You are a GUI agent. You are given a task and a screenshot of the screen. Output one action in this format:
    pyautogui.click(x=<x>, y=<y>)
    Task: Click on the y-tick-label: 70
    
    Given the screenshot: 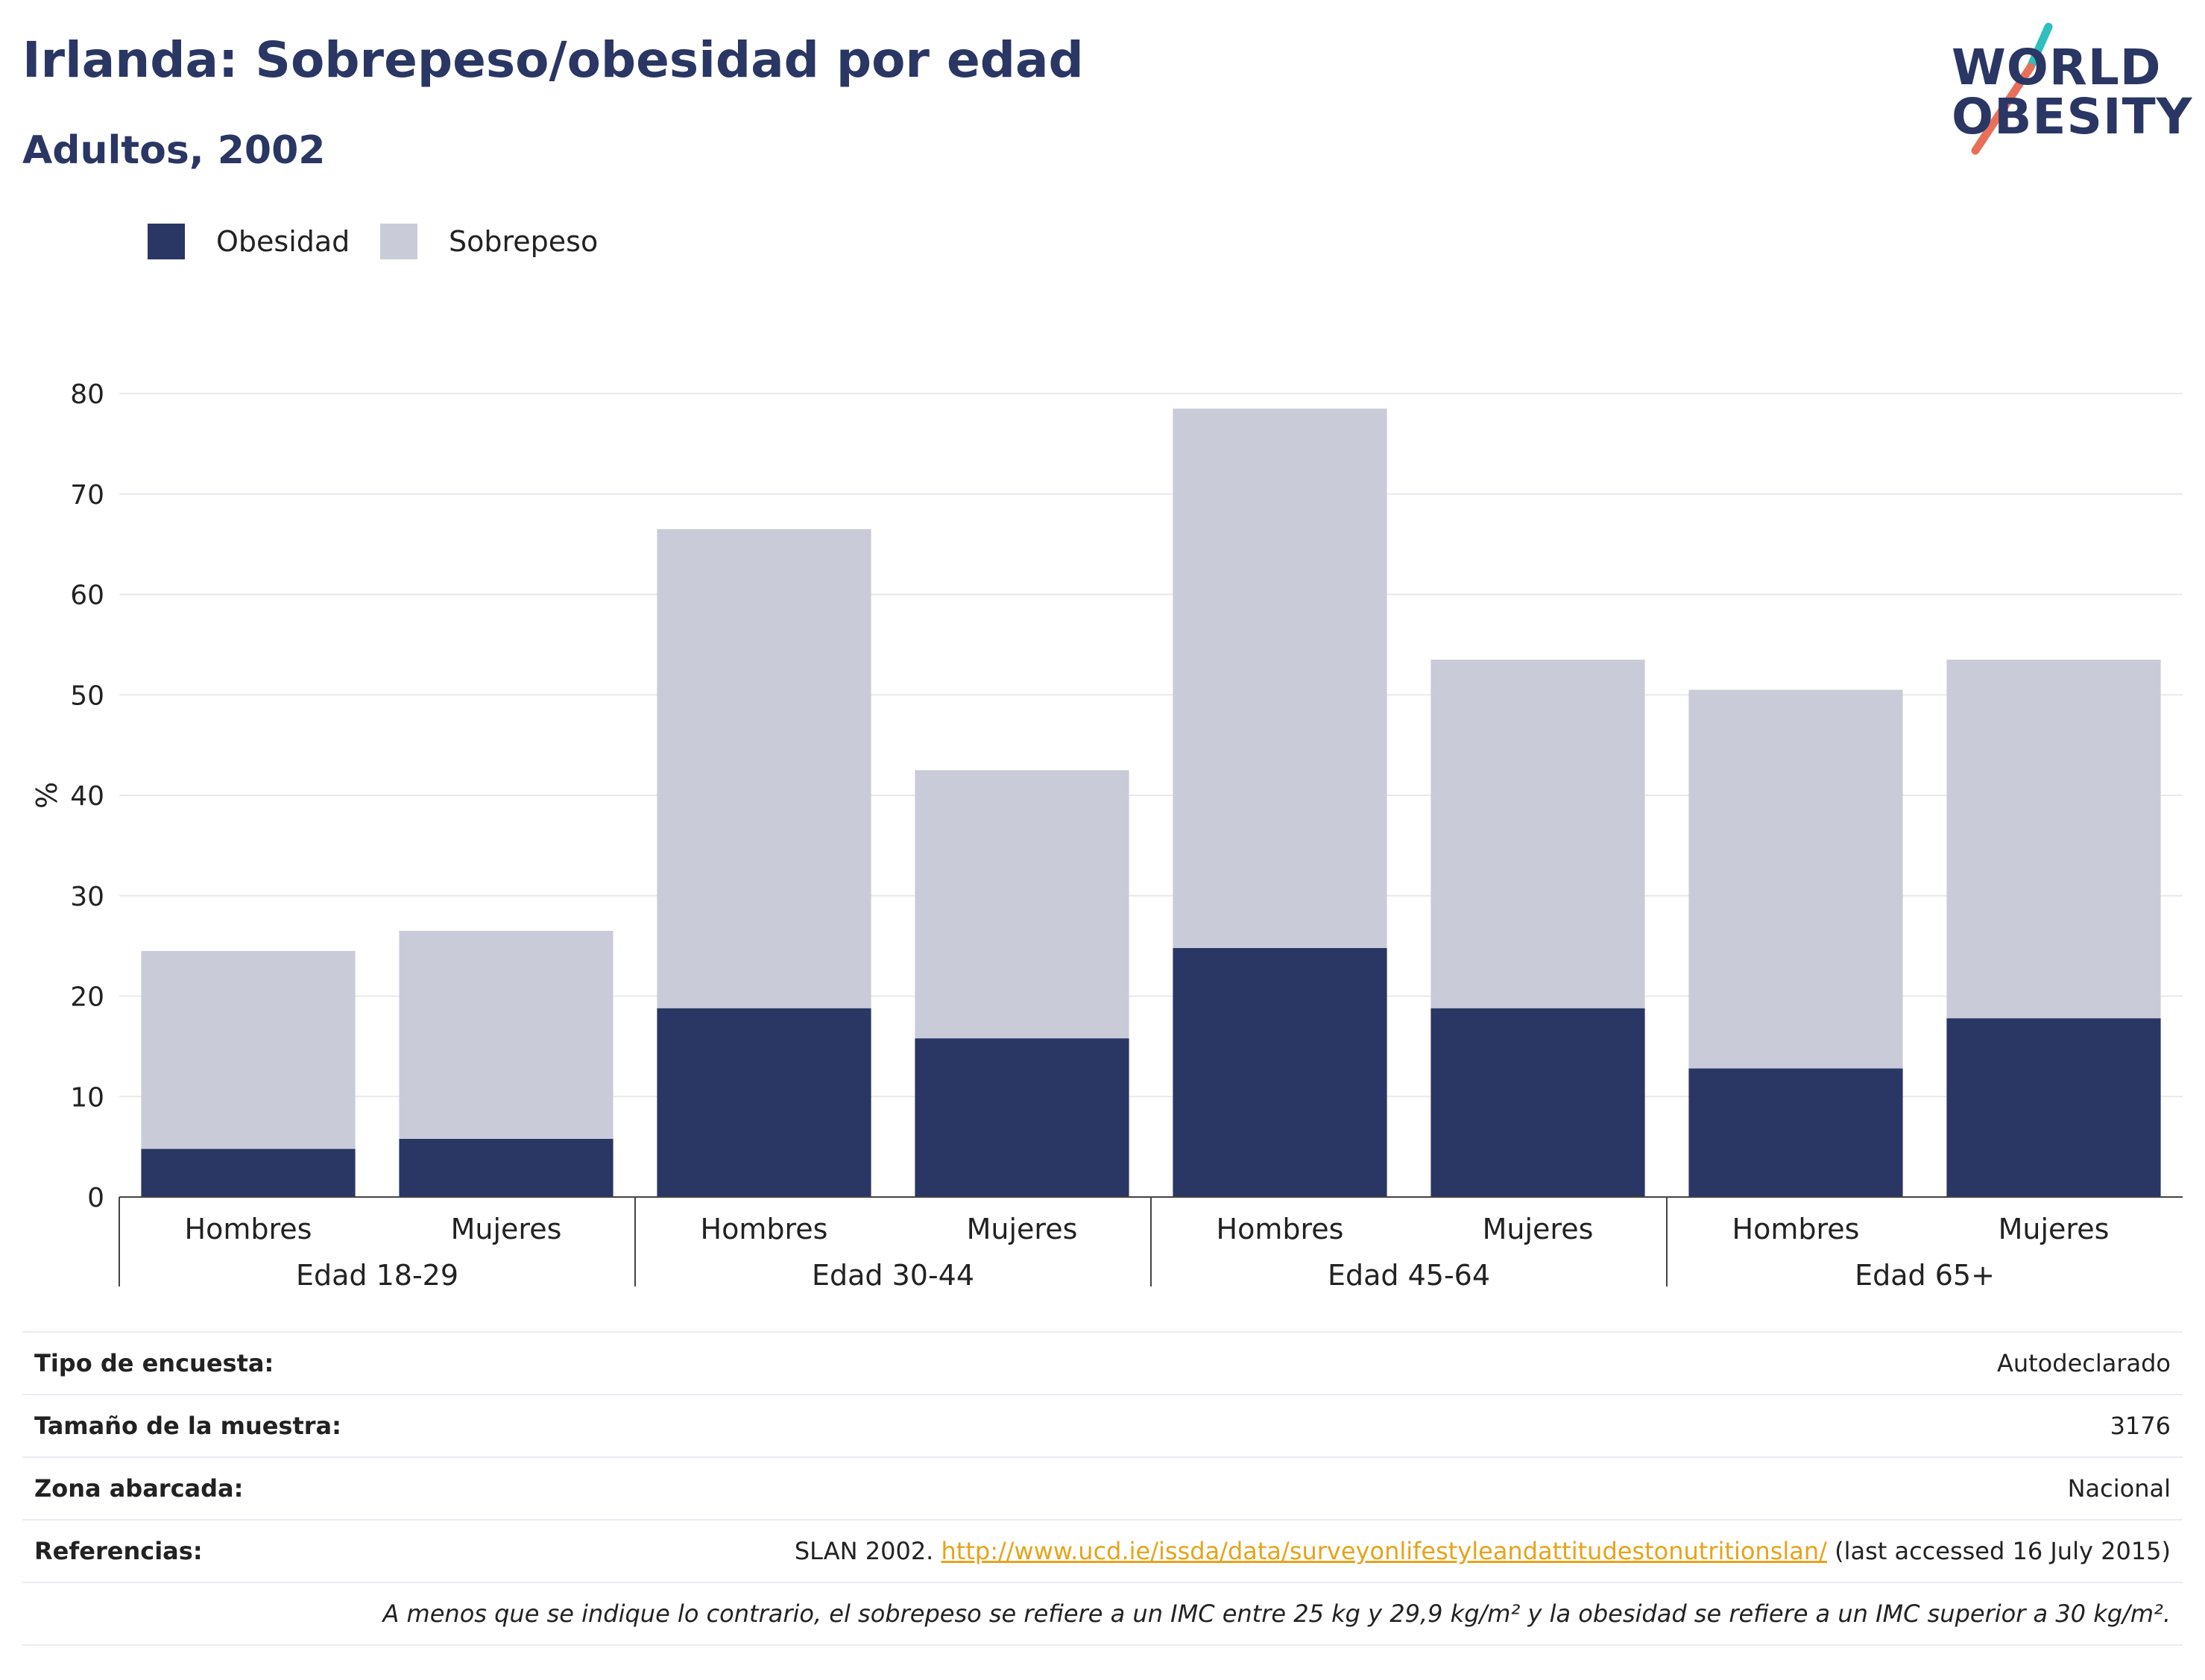 What is the action you would take?
    pyautogui.click(x=87, y=495)
    